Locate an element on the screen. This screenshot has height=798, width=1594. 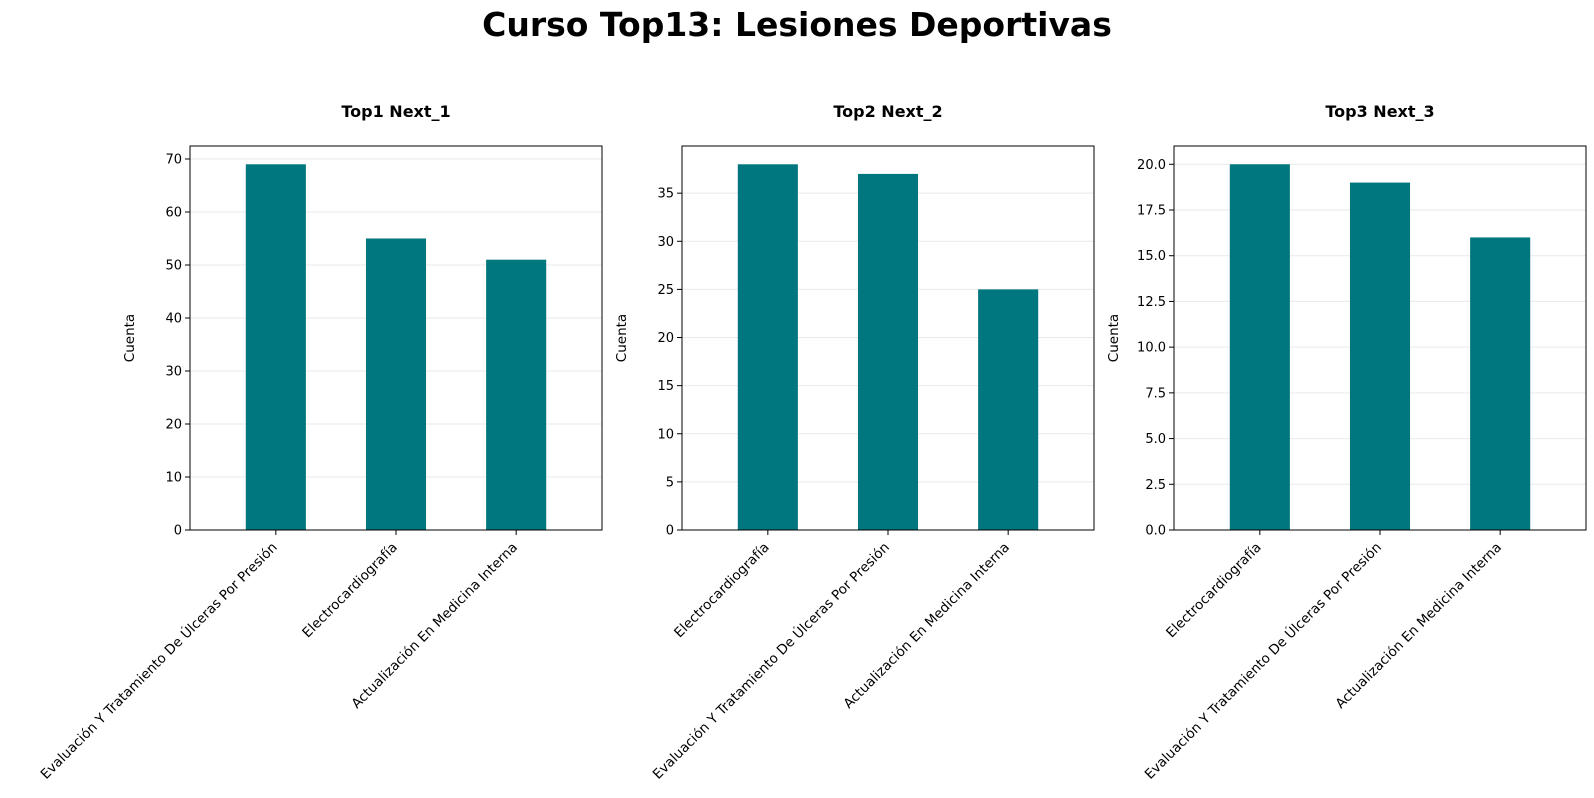
y-tick-label: 5.0 is located at coordinates (1155, 439).